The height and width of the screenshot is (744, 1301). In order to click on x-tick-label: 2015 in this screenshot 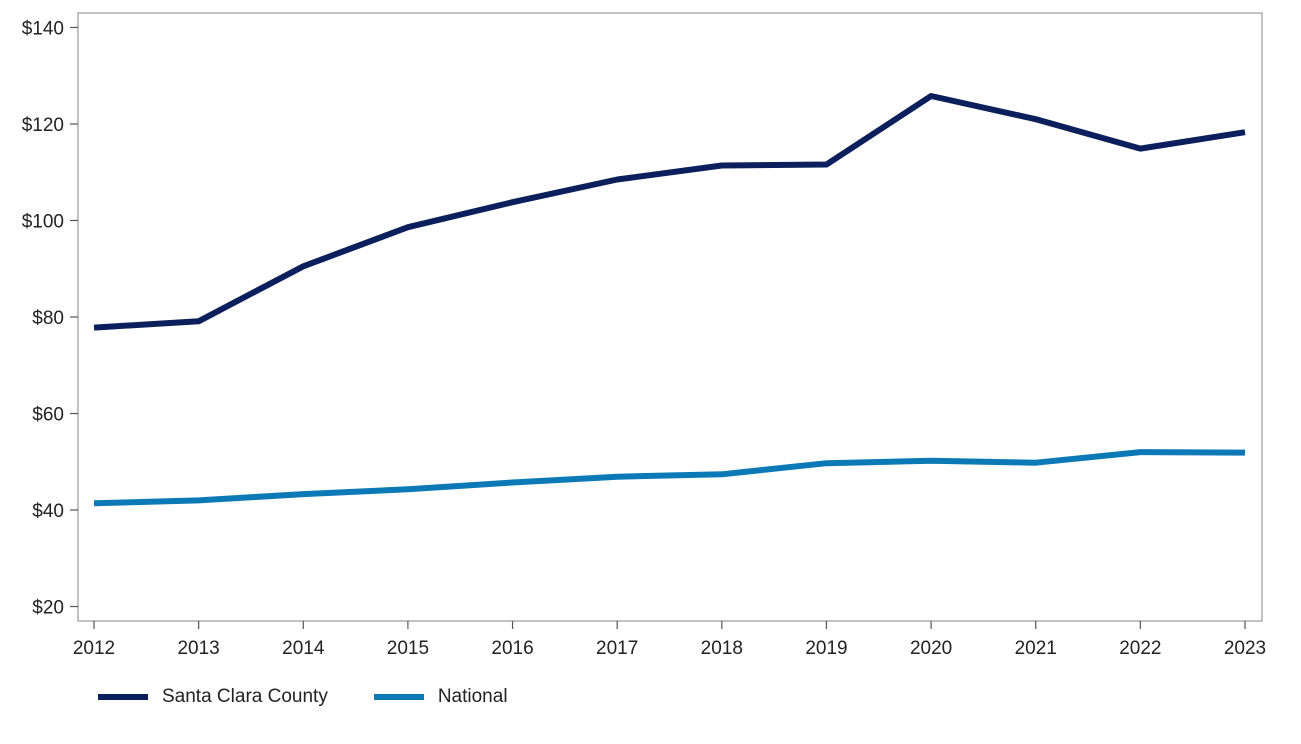, I will do `click(408, 648)`.